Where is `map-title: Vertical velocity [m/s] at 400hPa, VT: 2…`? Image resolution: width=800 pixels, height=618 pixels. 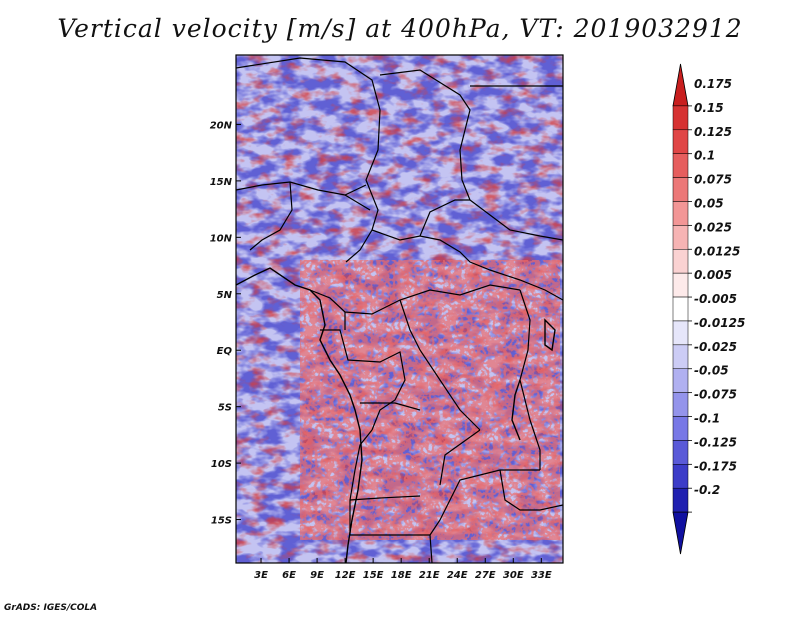
map-title: Vertical velocity [m/s] at 400hPa, VT: 2… is located at coordinates (400, 28).